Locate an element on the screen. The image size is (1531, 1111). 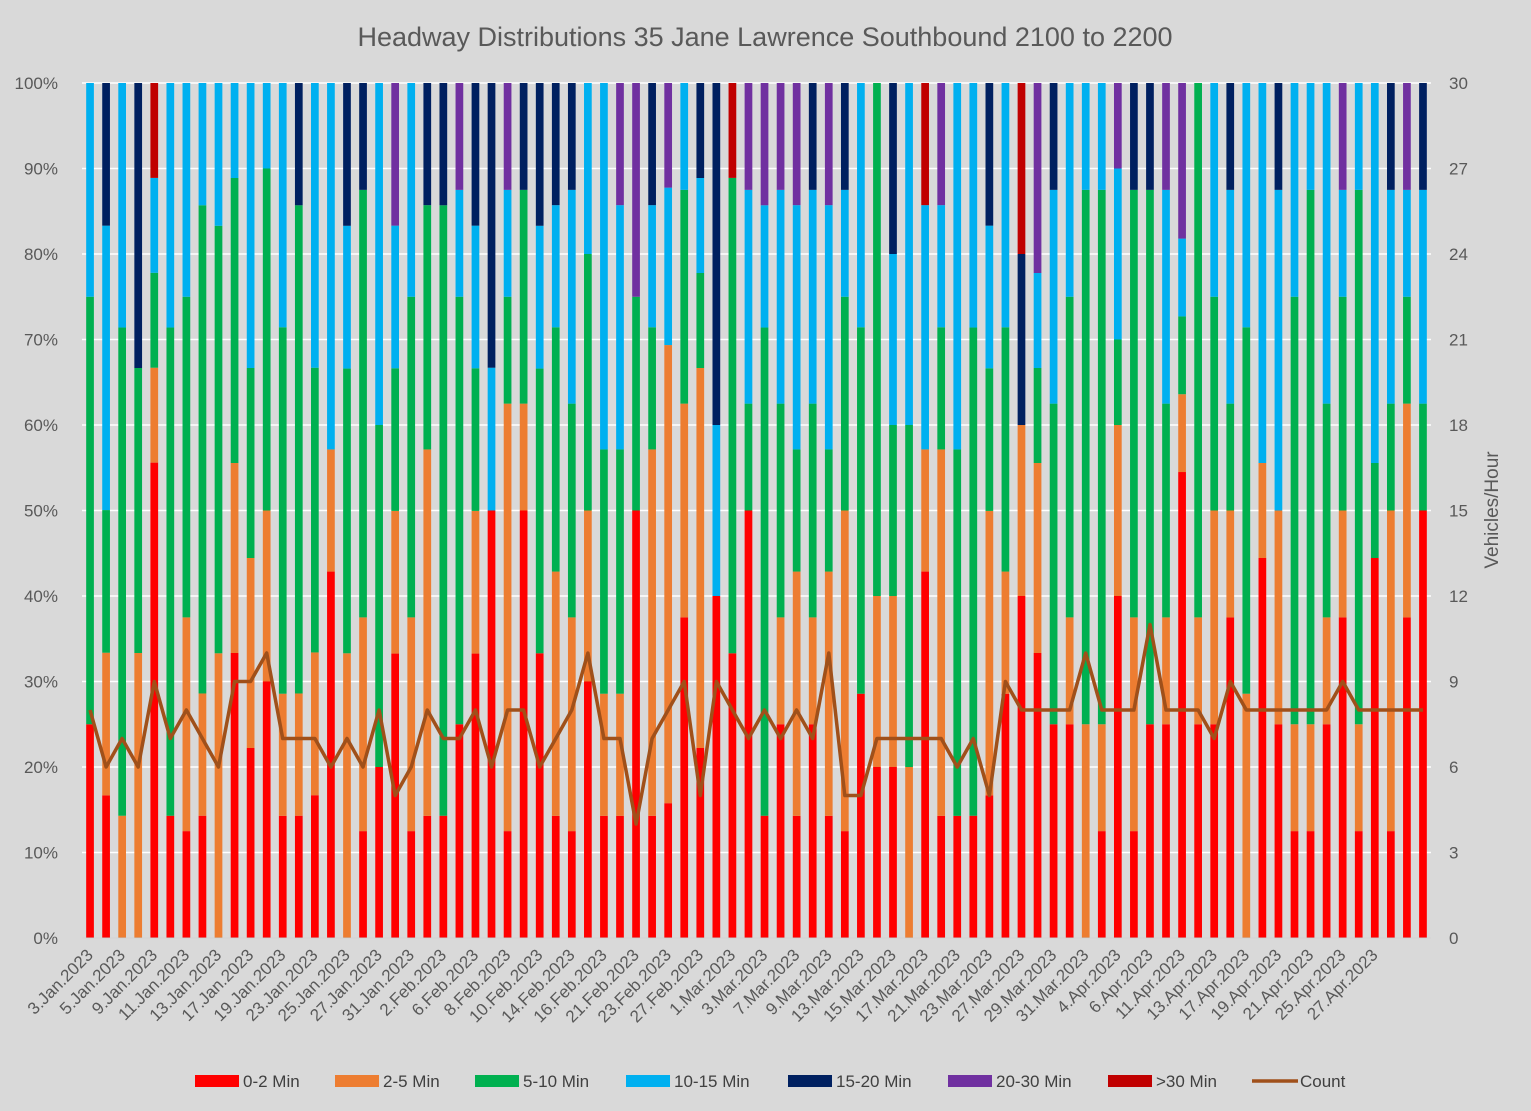
y-left-tick-label: 0% is located at coordinates (45, 938).